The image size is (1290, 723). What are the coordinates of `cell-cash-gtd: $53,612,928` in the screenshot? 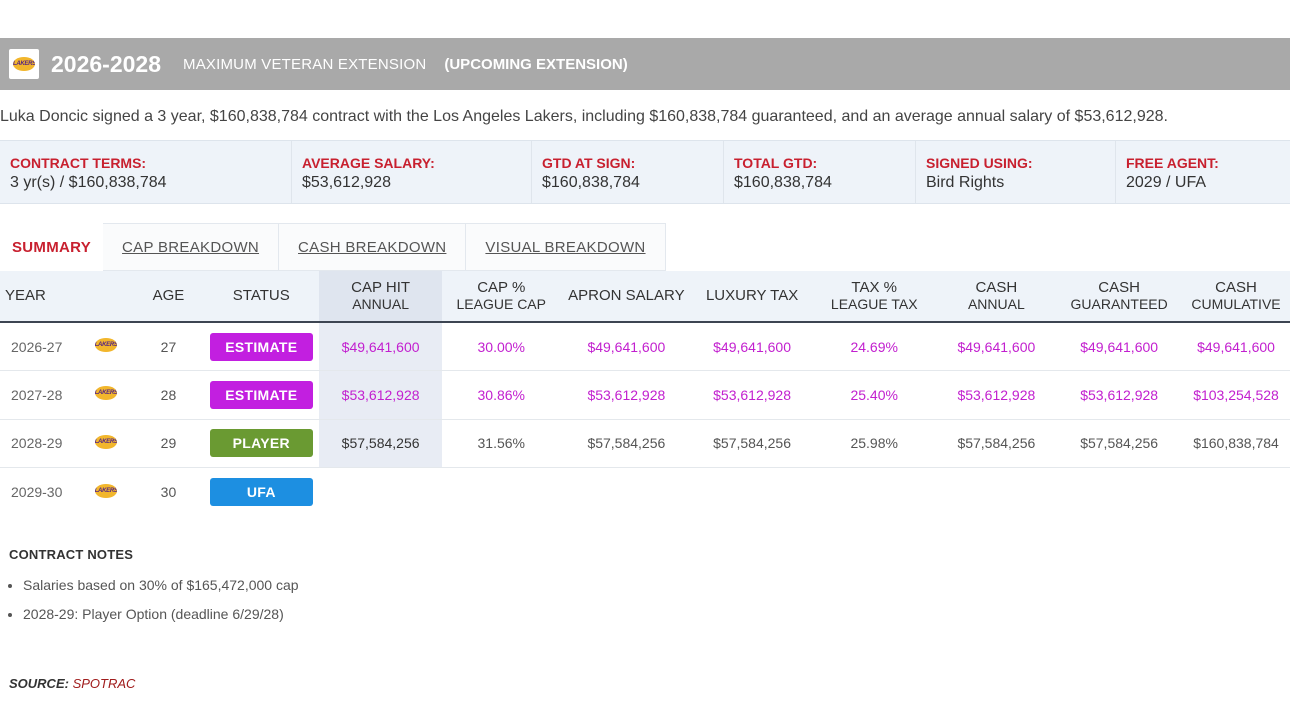 It's located at (1119, 395).